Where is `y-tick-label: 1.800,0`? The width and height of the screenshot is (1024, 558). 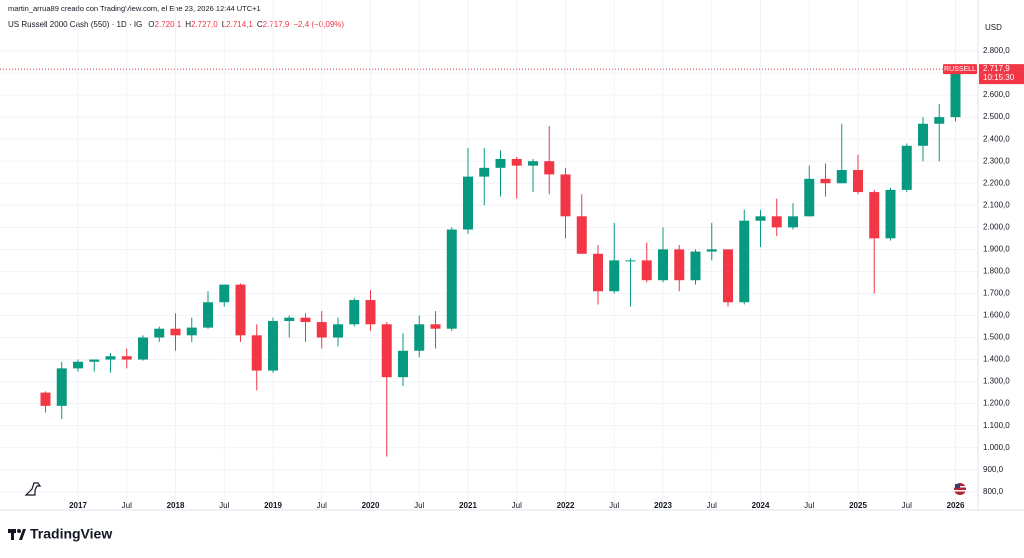
y-tick-label: 1.800,0 is located at coordinates (996, 271).